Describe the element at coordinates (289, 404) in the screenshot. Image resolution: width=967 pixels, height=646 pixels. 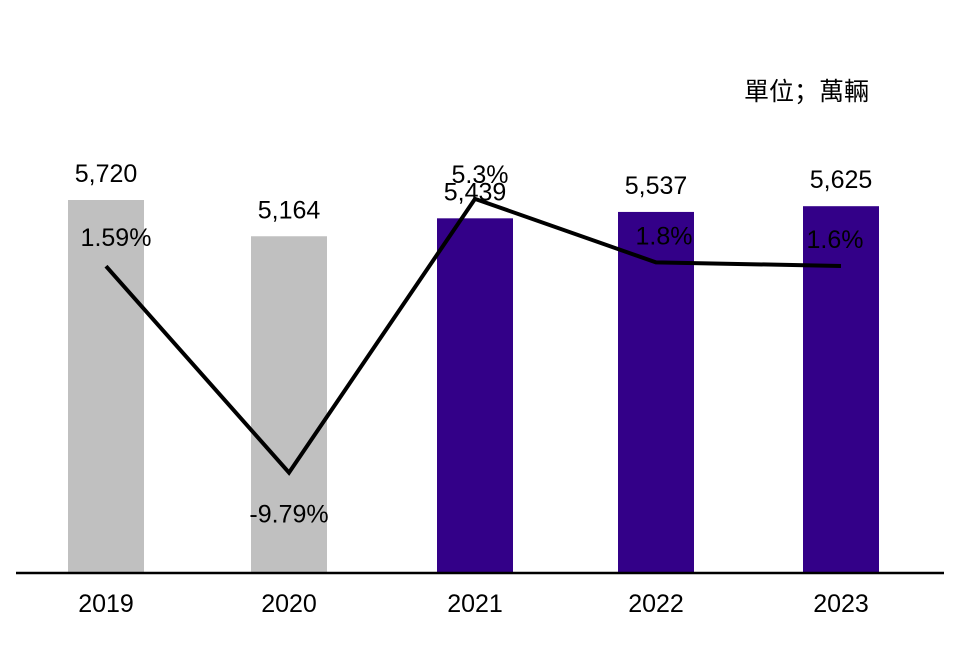
I see `bar-2020` at that location.